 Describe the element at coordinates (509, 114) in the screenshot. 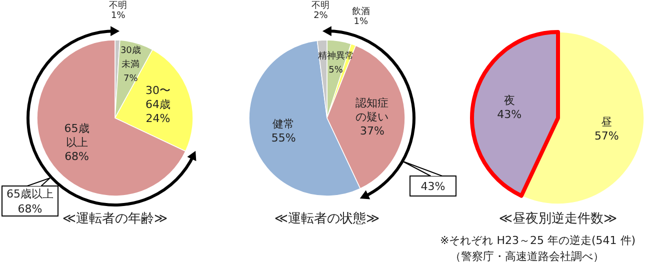

I see `data-label: 43%` at that location.